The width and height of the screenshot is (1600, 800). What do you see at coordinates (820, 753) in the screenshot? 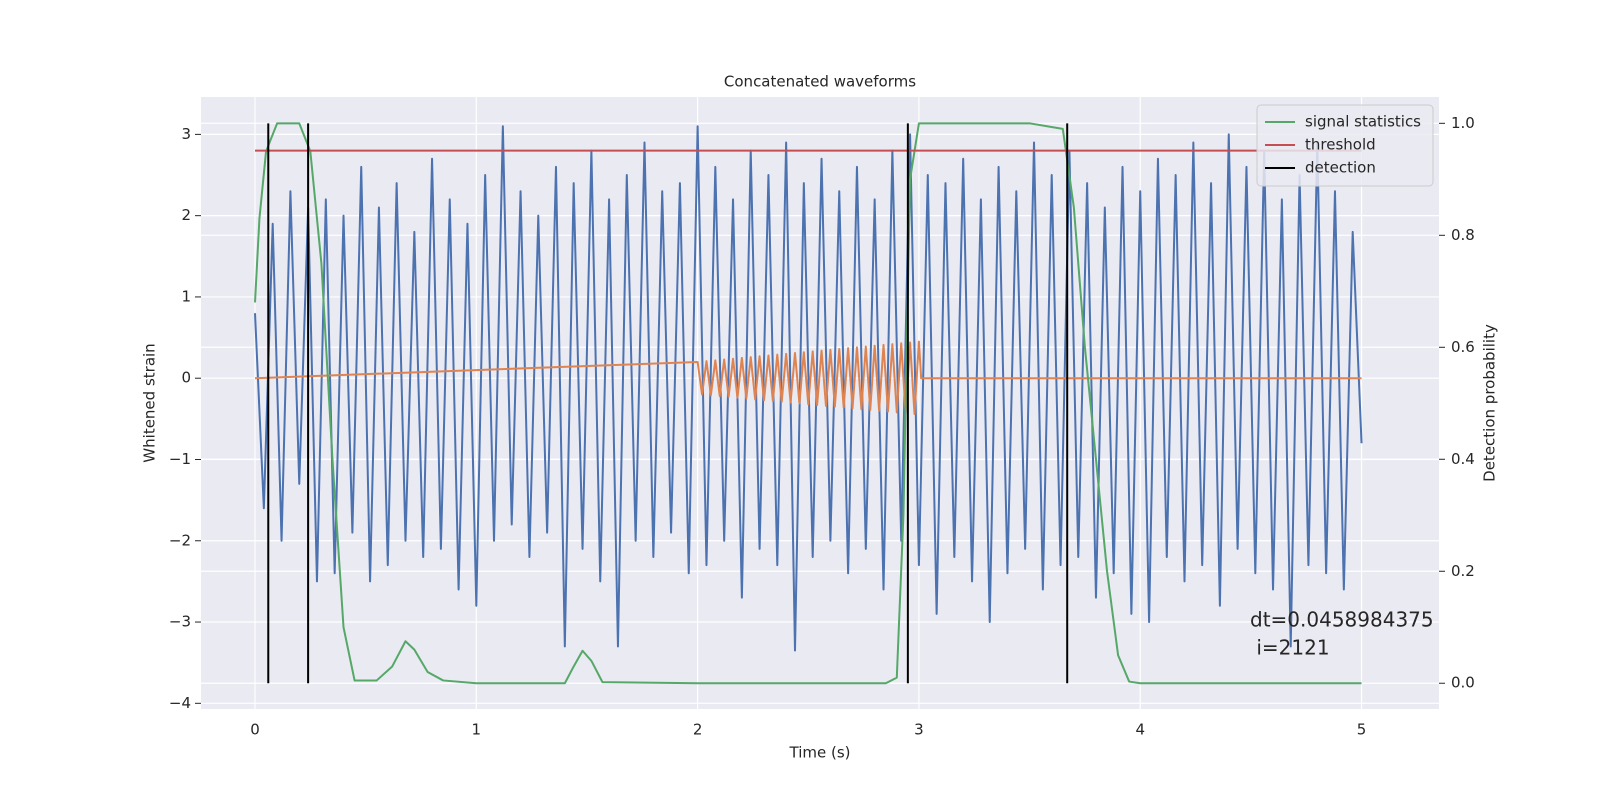
I see `x-axis-label: Time (s)` at bounding box center [820, 753].